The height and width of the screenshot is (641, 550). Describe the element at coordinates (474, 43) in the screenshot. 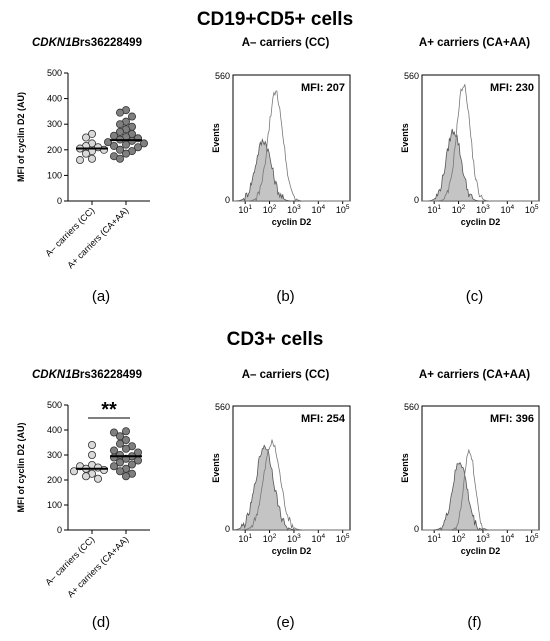

I see `histogram-title: A+ carriers (CA+AA)` at that location.